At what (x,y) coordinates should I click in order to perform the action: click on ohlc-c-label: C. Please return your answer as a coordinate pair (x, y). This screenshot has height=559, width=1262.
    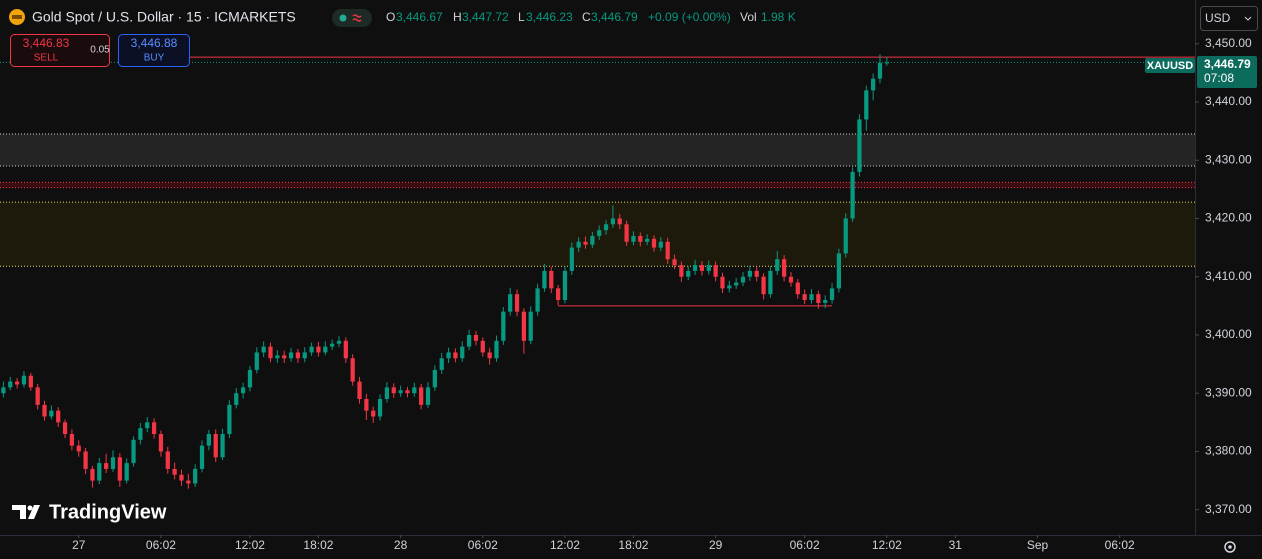
    Looking at the image, I should click on (586, 17).